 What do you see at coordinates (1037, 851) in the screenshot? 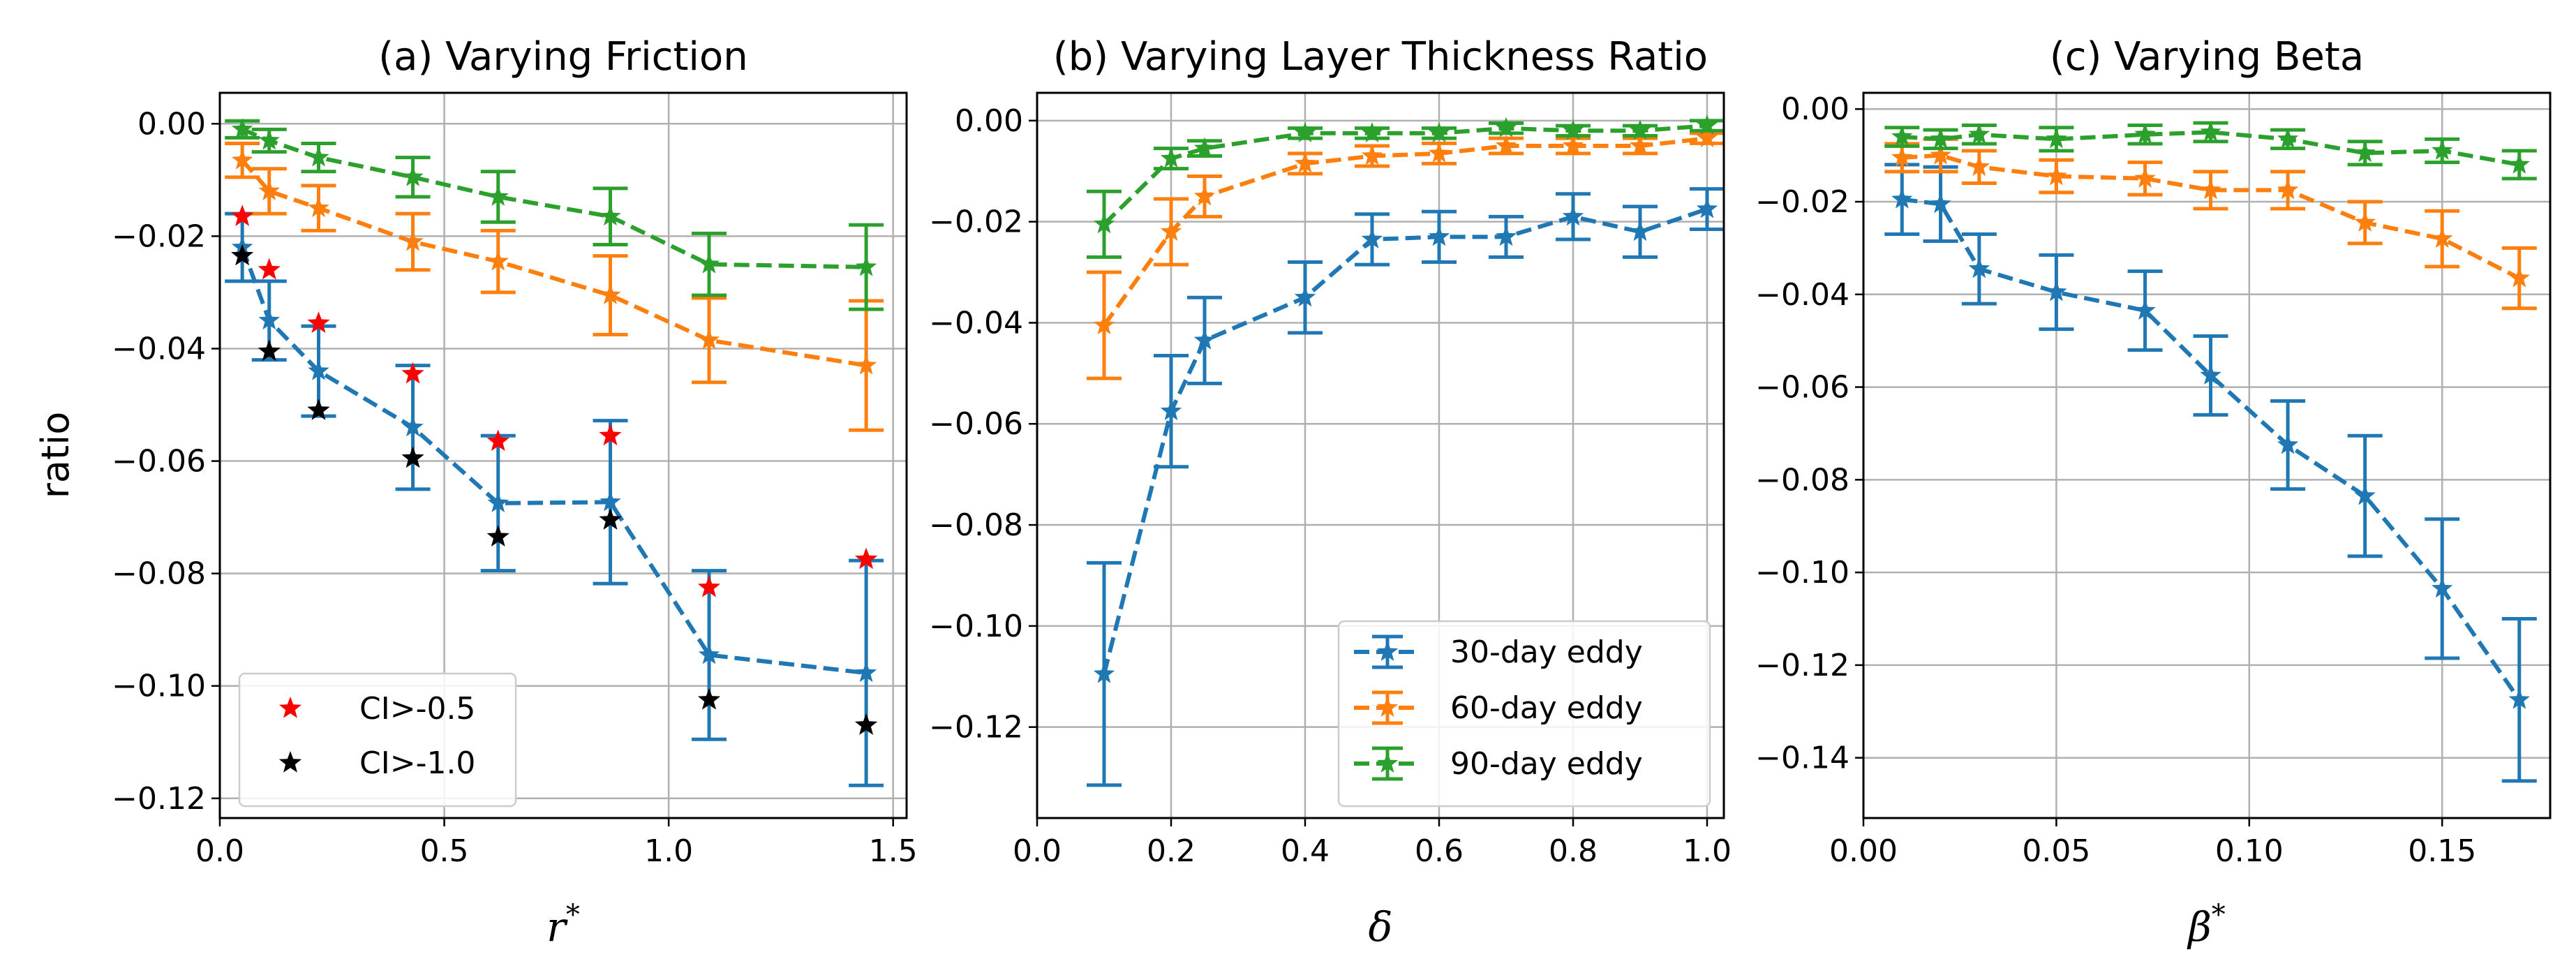
I see `x-tick-label: 0.0` at bounding box center [1037, 851].